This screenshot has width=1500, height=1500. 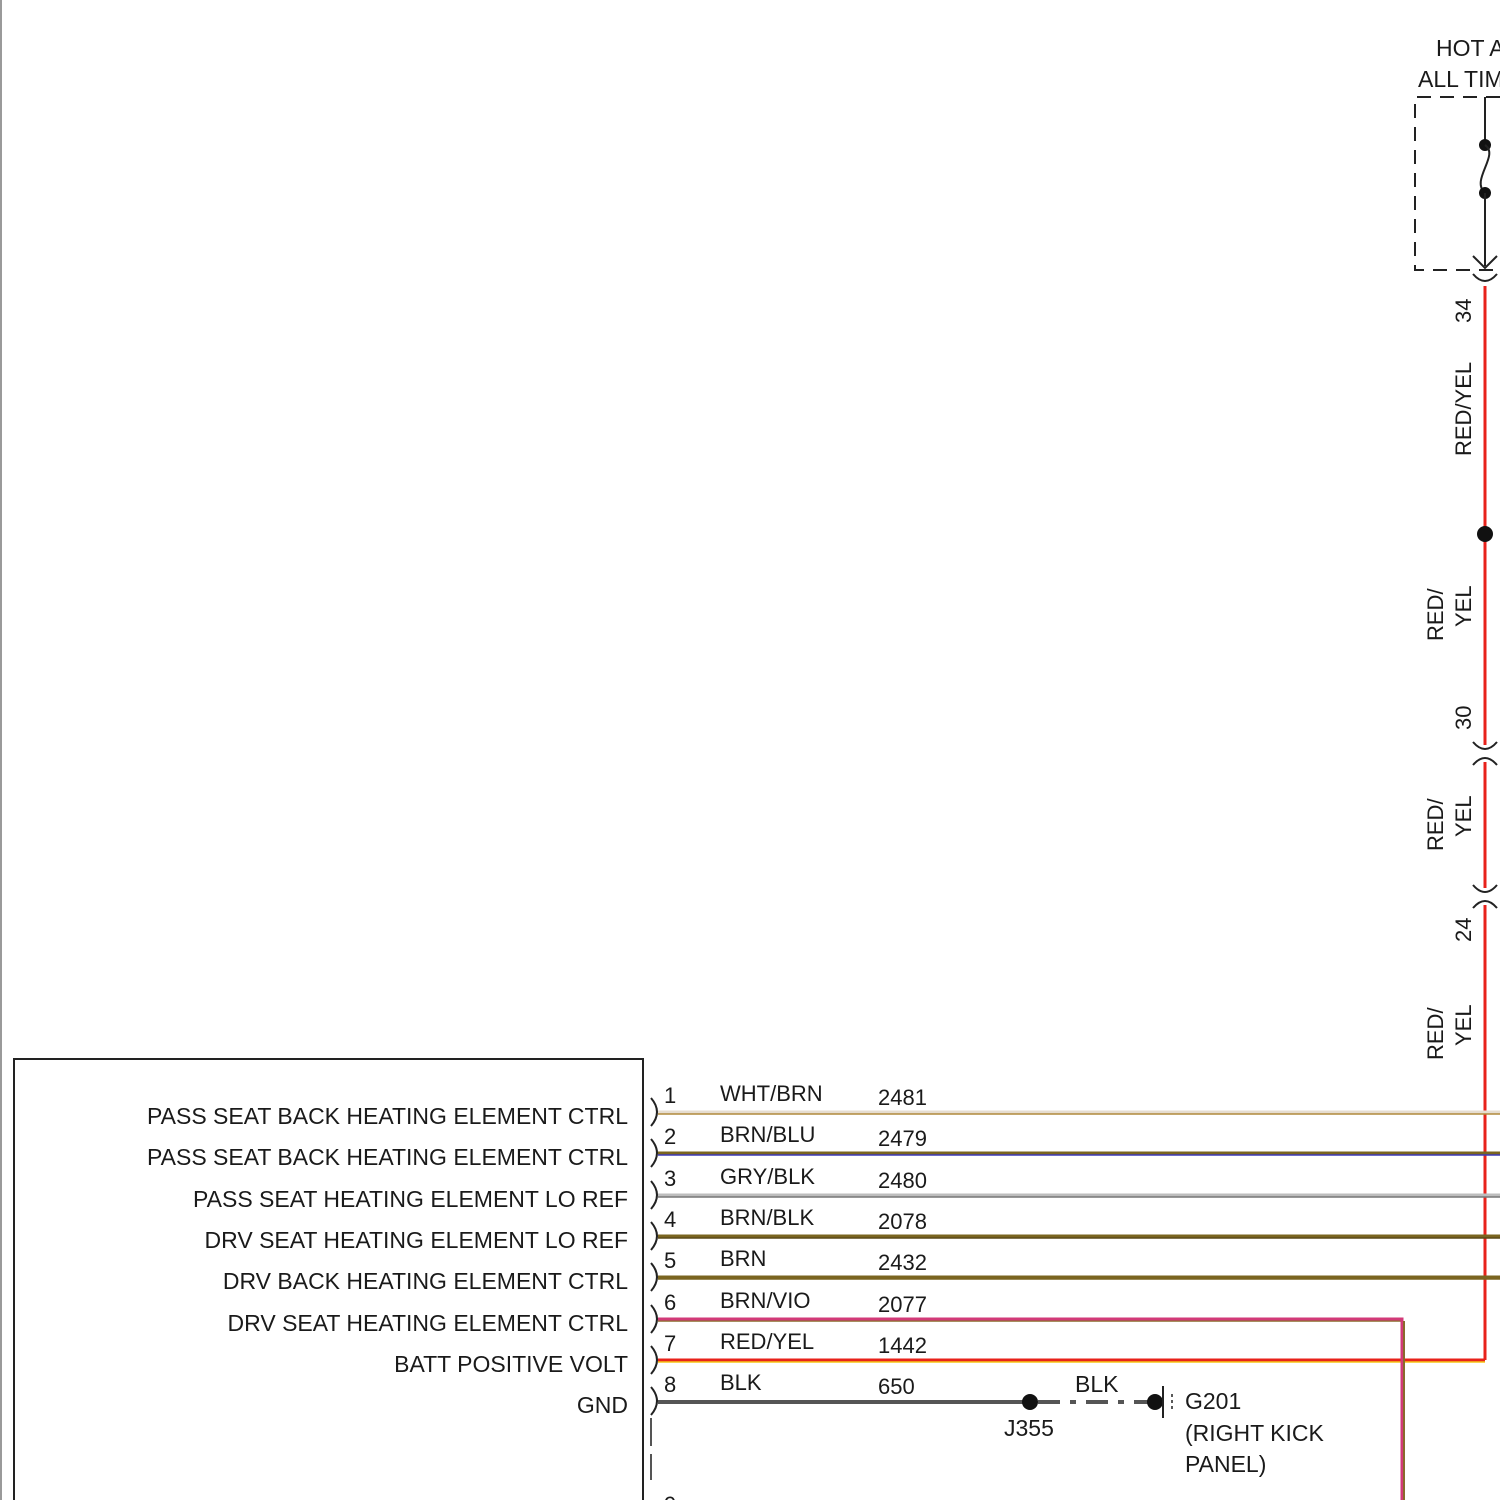 What do you see at coordinates (1029, 1428) in the screenshot?
I see `splice-label: J355` at bounding box center [1029, 1428].